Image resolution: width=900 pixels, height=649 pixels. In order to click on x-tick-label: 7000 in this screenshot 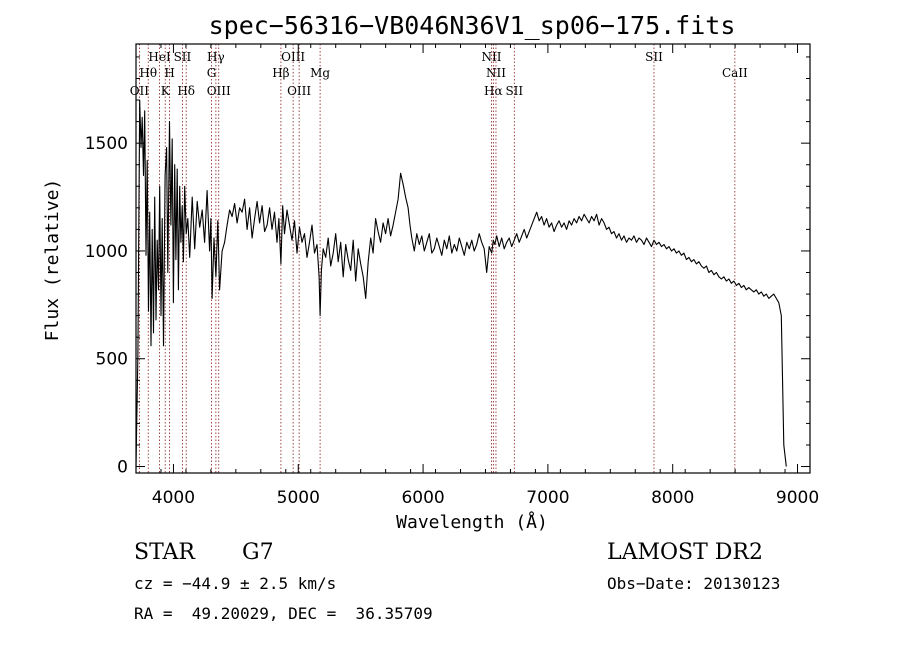, I will do `click(547, 498)`.